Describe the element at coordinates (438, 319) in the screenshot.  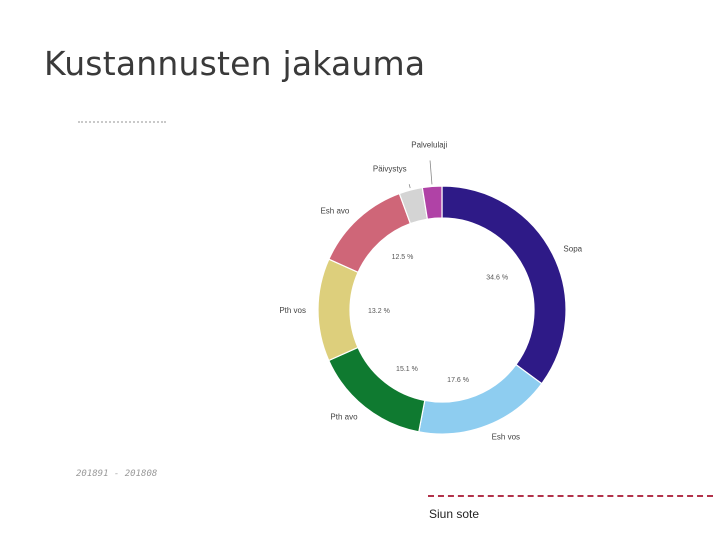
I see `percent-labels: 34.6 % 17.6 % 15.1 % 13.2 % 12.5 %` at that location.